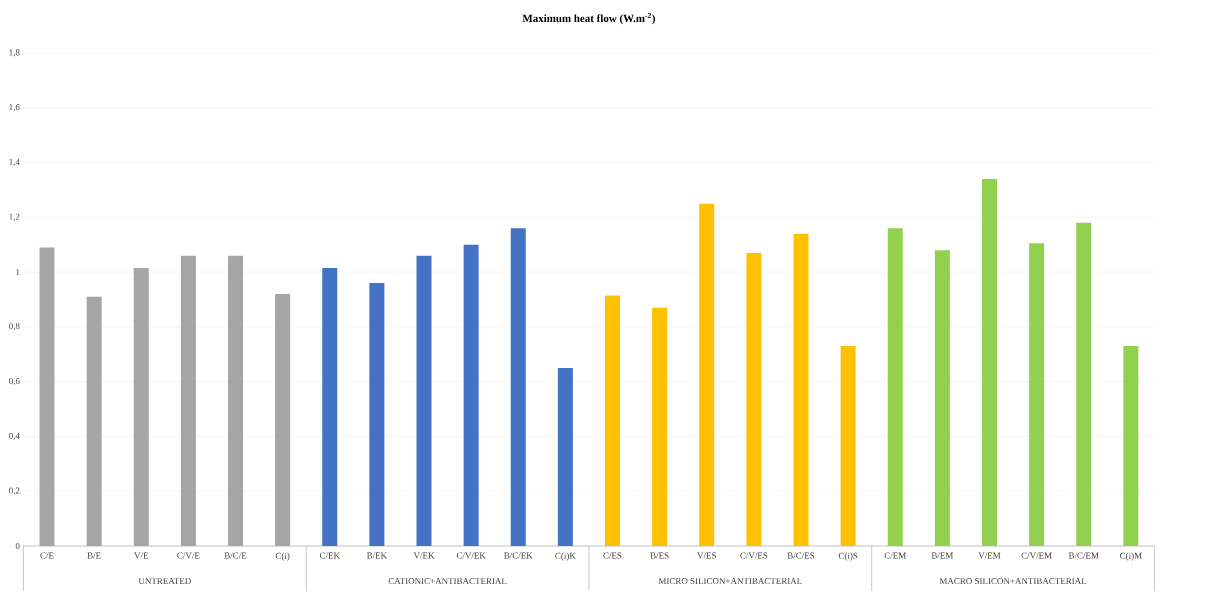  Describe the element at coordinates (329, 555) in the screenshot. I see `x-tick-label: C/EK` at that location.